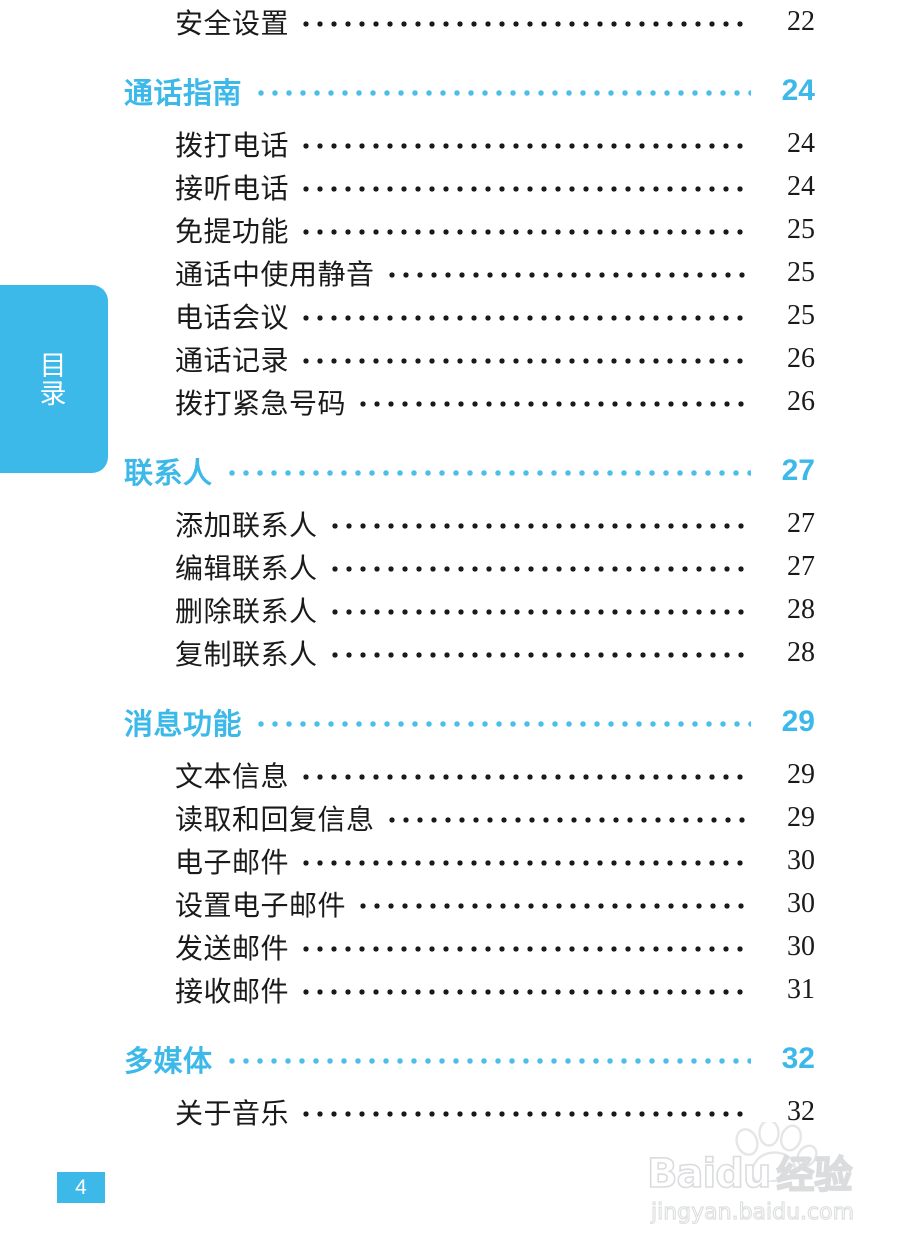  I want to click on toc-section-row: 多媒体 32, so click(453, 1059).